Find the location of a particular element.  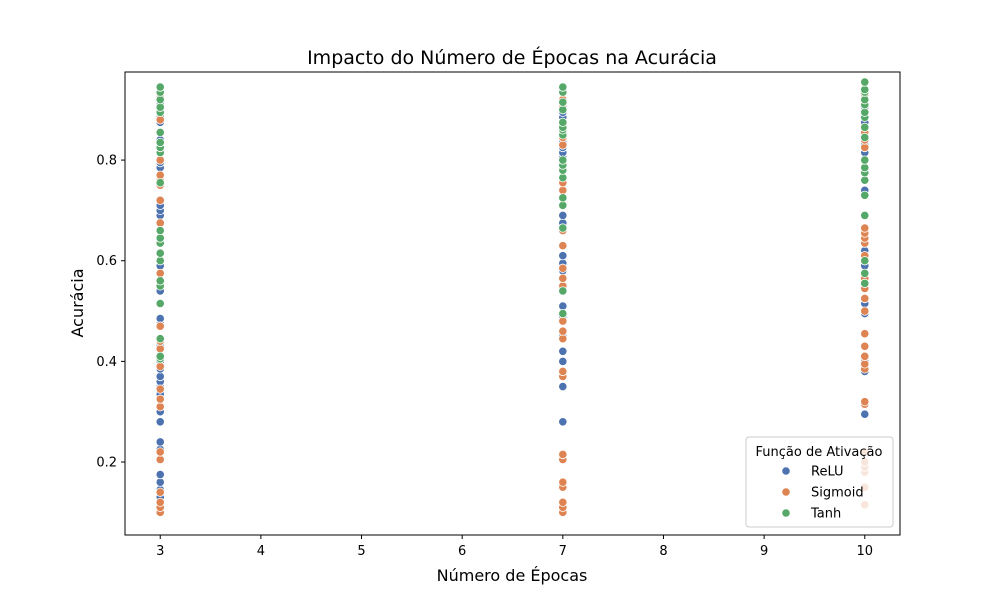

y-tick-label: 0.4 is located at coordinates (106, 362).